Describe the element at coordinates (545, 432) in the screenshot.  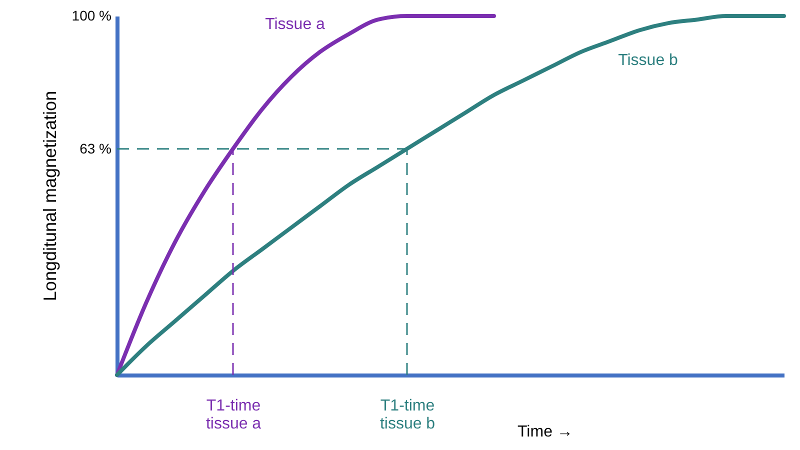
I see `x-axis-title: Time →` at that location.